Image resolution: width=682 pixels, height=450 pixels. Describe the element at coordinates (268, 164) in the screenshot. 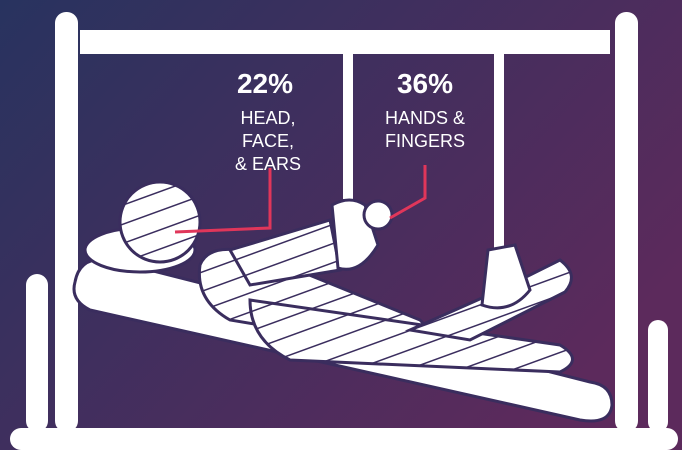

I see `label: & EARS` at that location.